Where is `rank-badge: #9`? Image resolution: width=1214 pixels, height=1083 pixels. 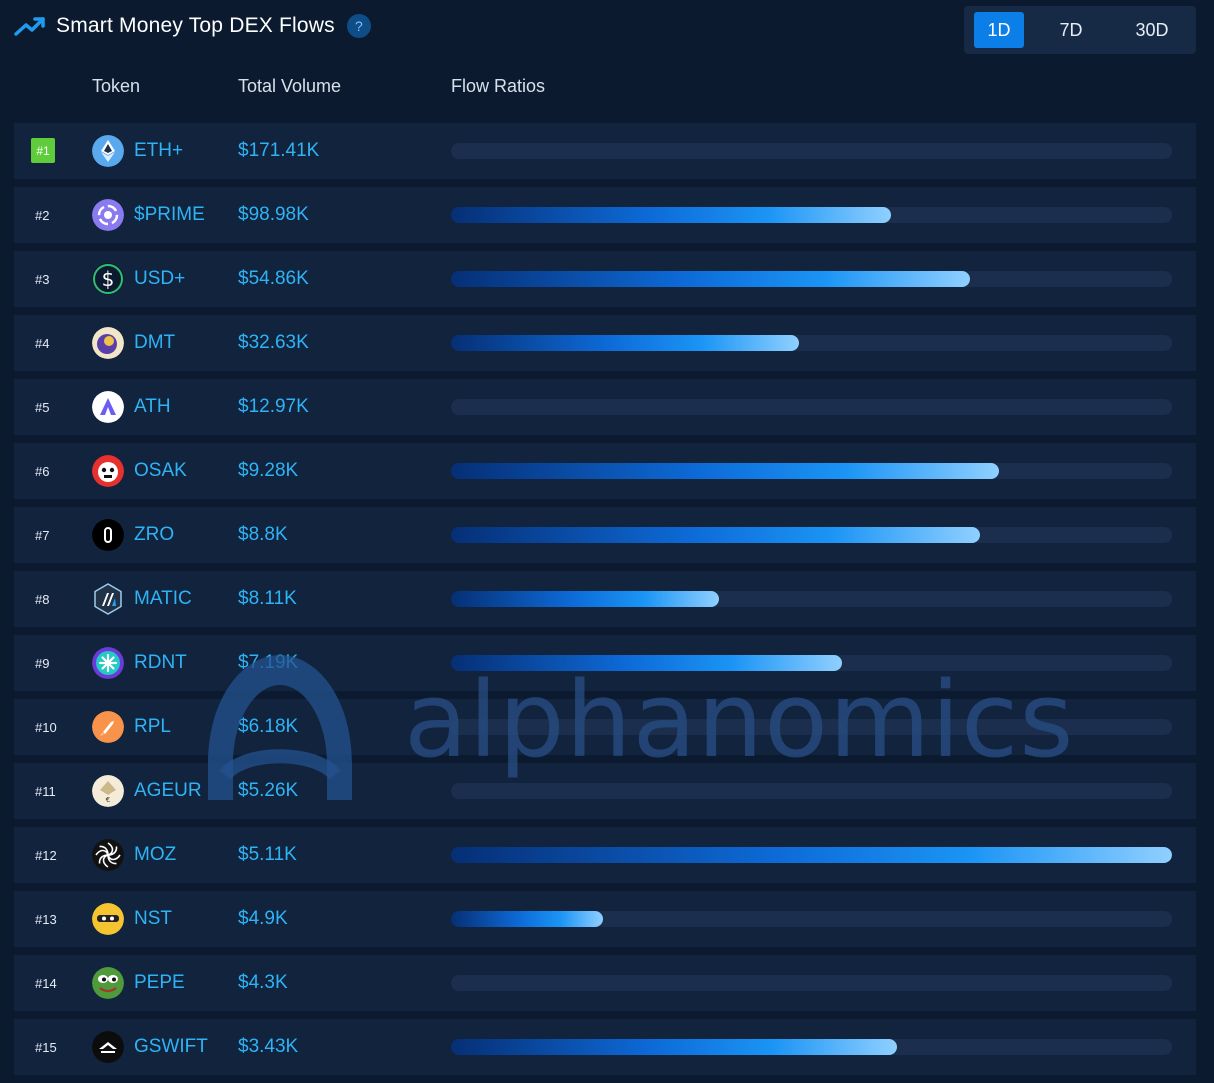 rank-badge: #9 is located at coordinates (42, 663).